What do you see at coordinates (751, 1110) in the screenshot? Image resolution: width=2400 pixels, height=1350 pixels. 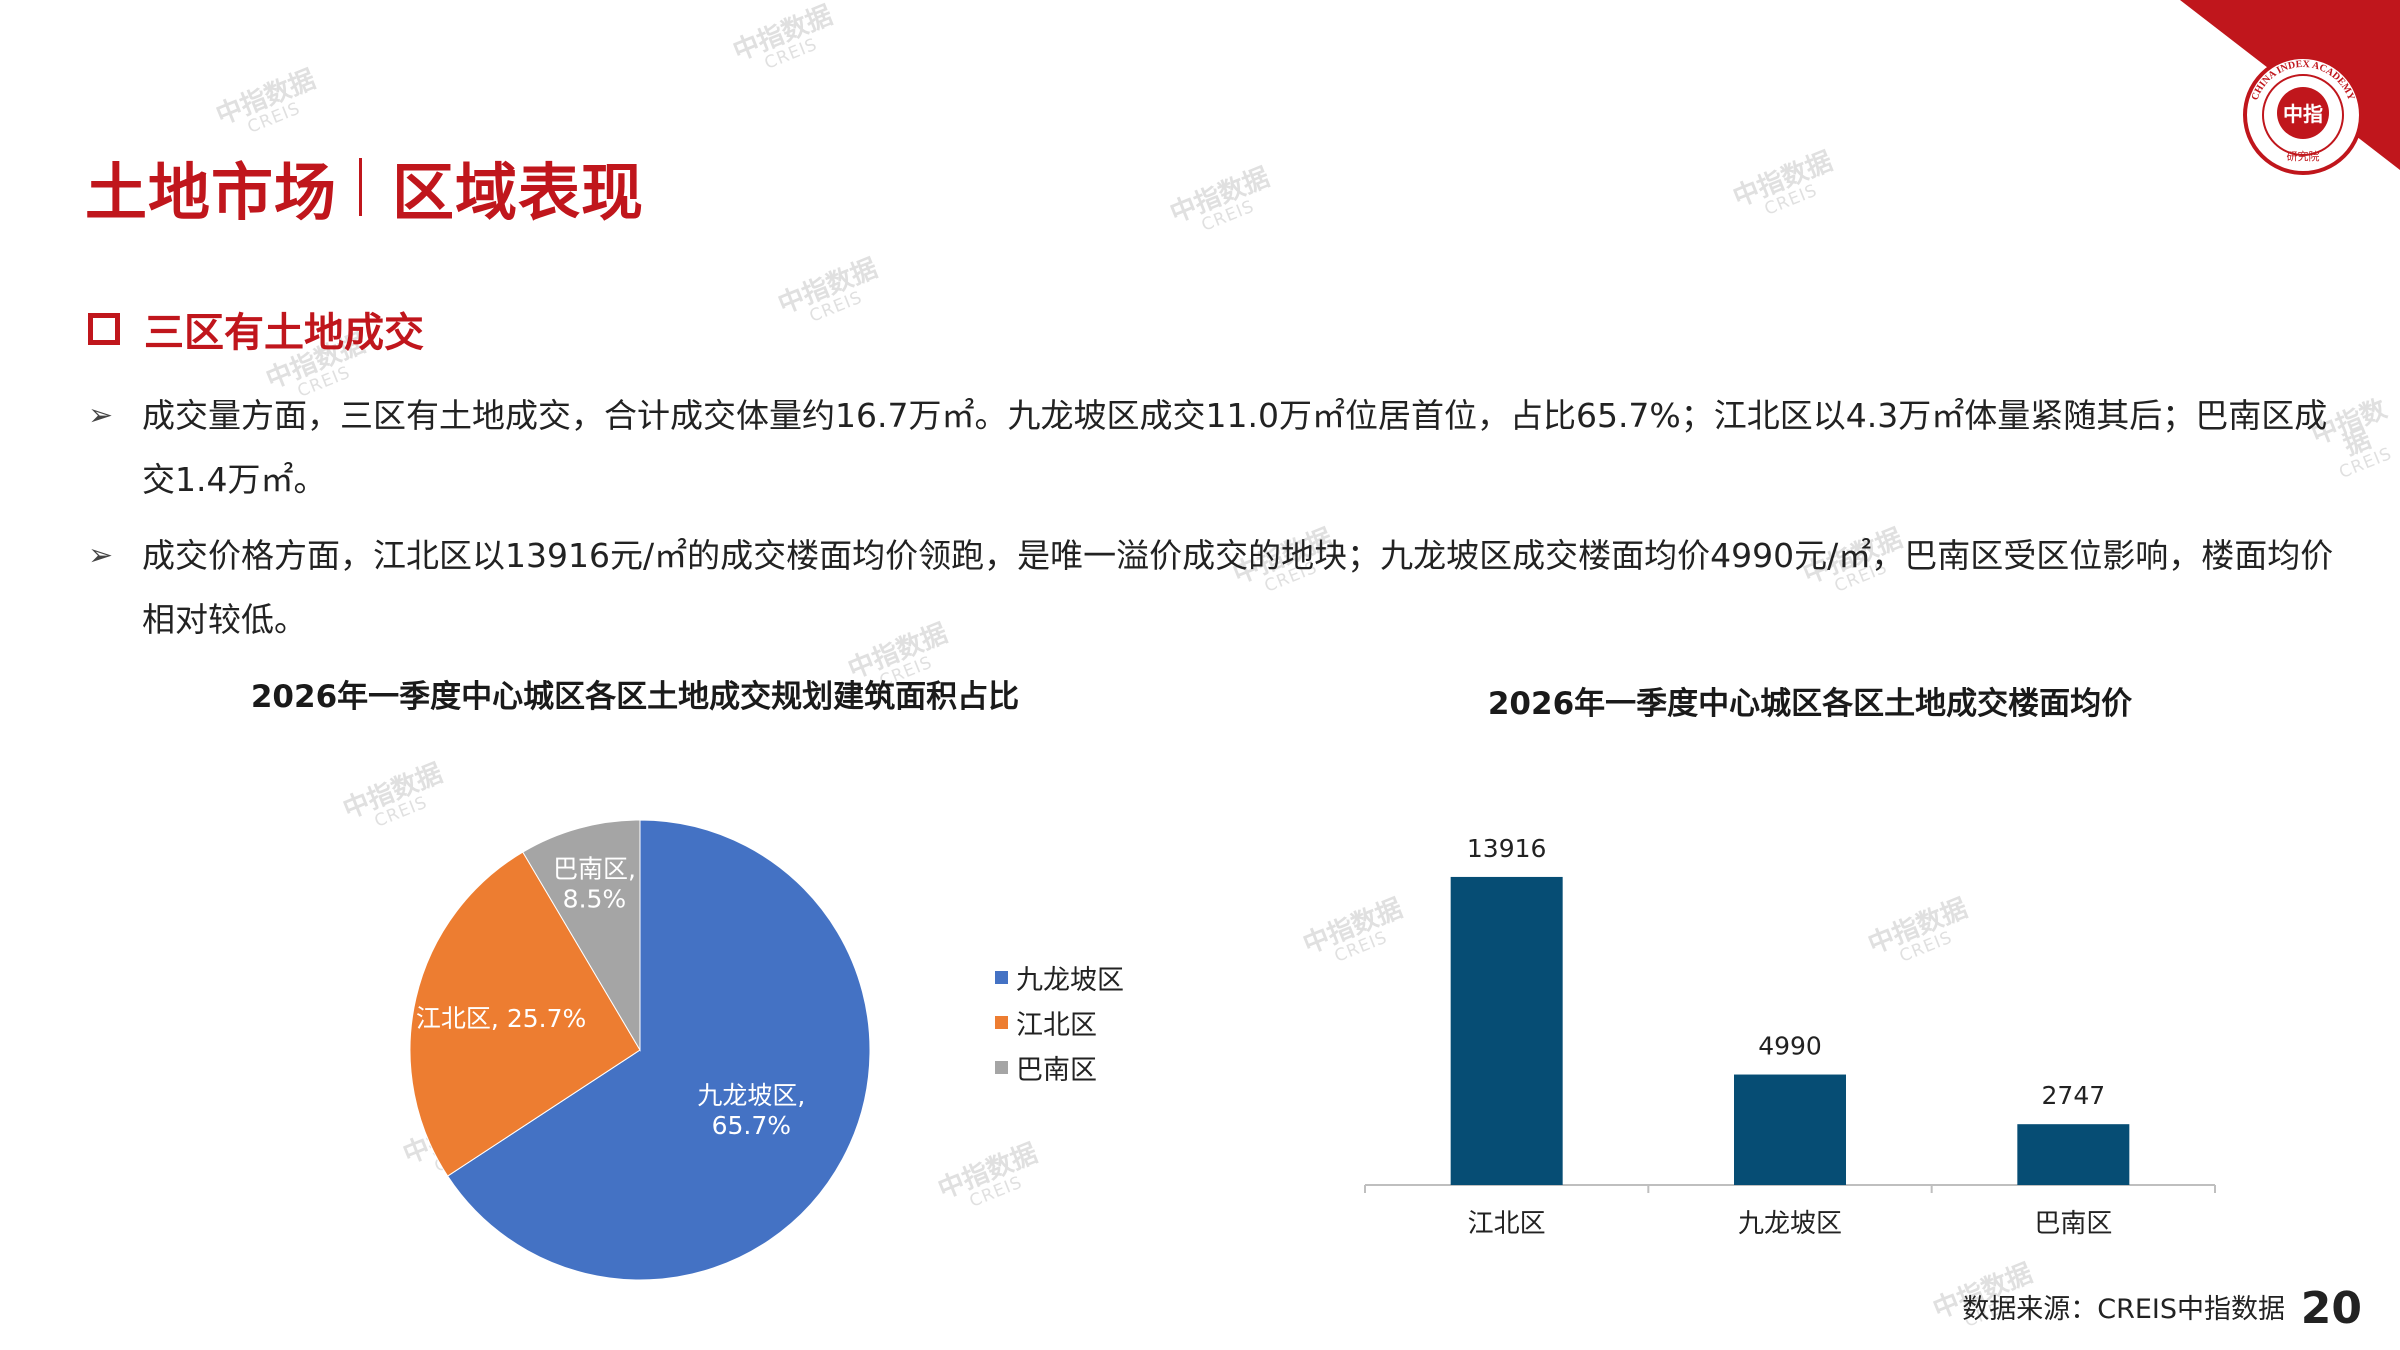 I see `pie-data-label: 九龙坡区, 65.7%` at bounding box center [751, 1110].